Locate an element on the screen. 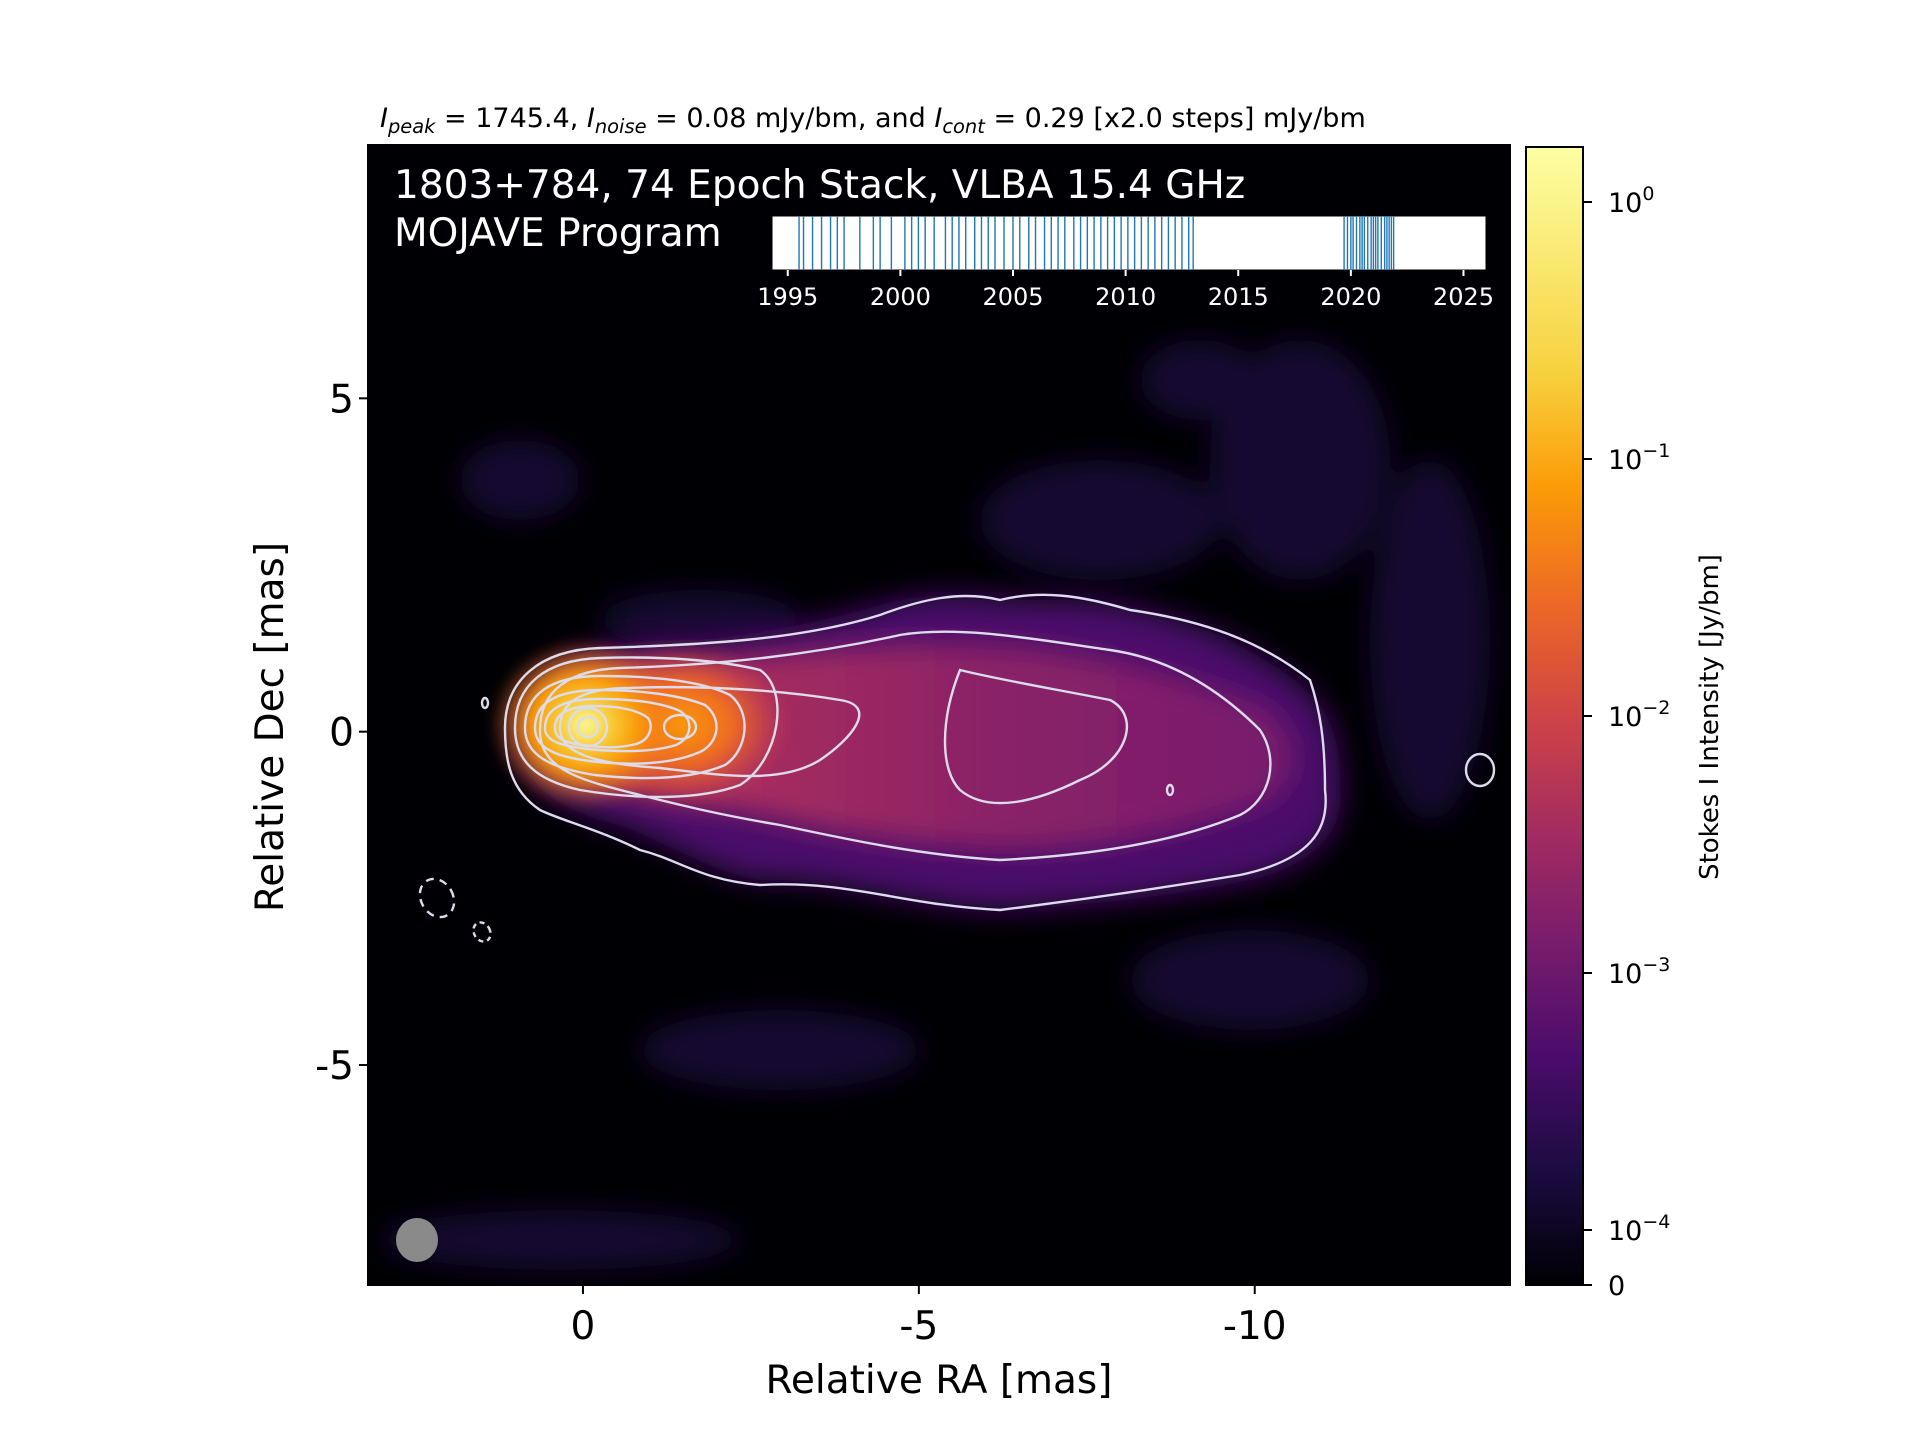 The image size is (1920, 1440). epoch-lines is located at coordinates (1096, 243).